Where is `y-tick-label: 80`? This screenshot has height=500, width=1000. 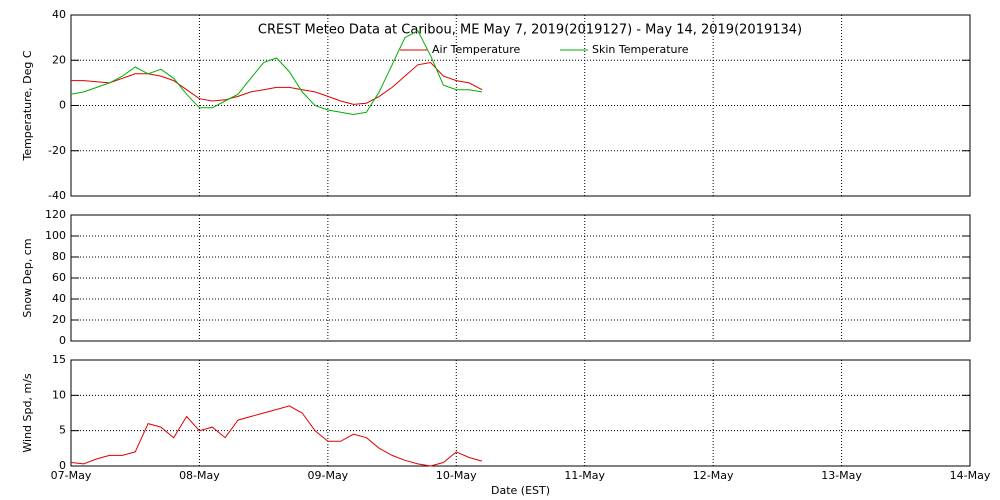 y-tick-label: 80 is located at coordinates (59, 256).